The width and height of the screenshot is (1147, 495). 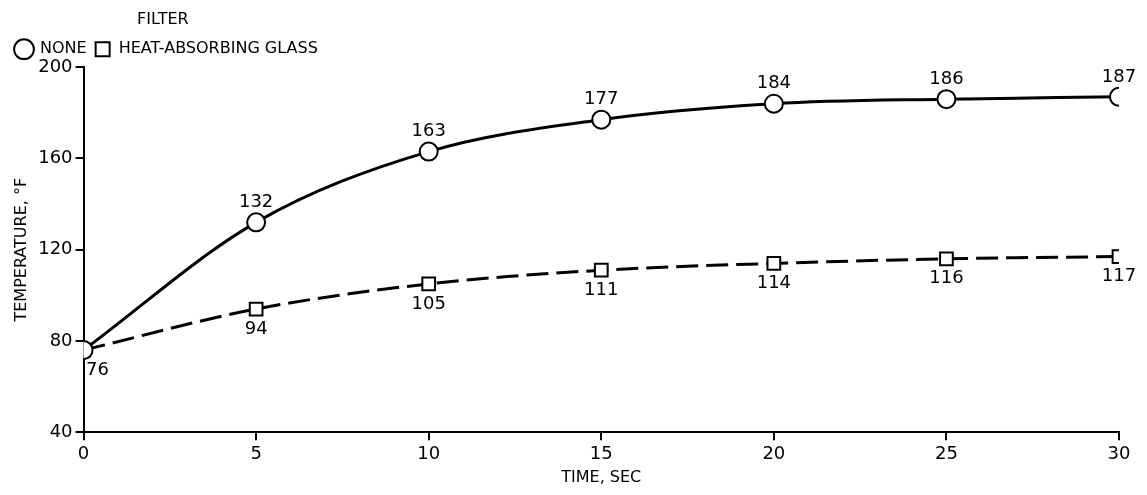 What do you see at coordinates (83, 452) in the screenshot?
I see `x-tick-label: 0` at bounding box center [83, 452].